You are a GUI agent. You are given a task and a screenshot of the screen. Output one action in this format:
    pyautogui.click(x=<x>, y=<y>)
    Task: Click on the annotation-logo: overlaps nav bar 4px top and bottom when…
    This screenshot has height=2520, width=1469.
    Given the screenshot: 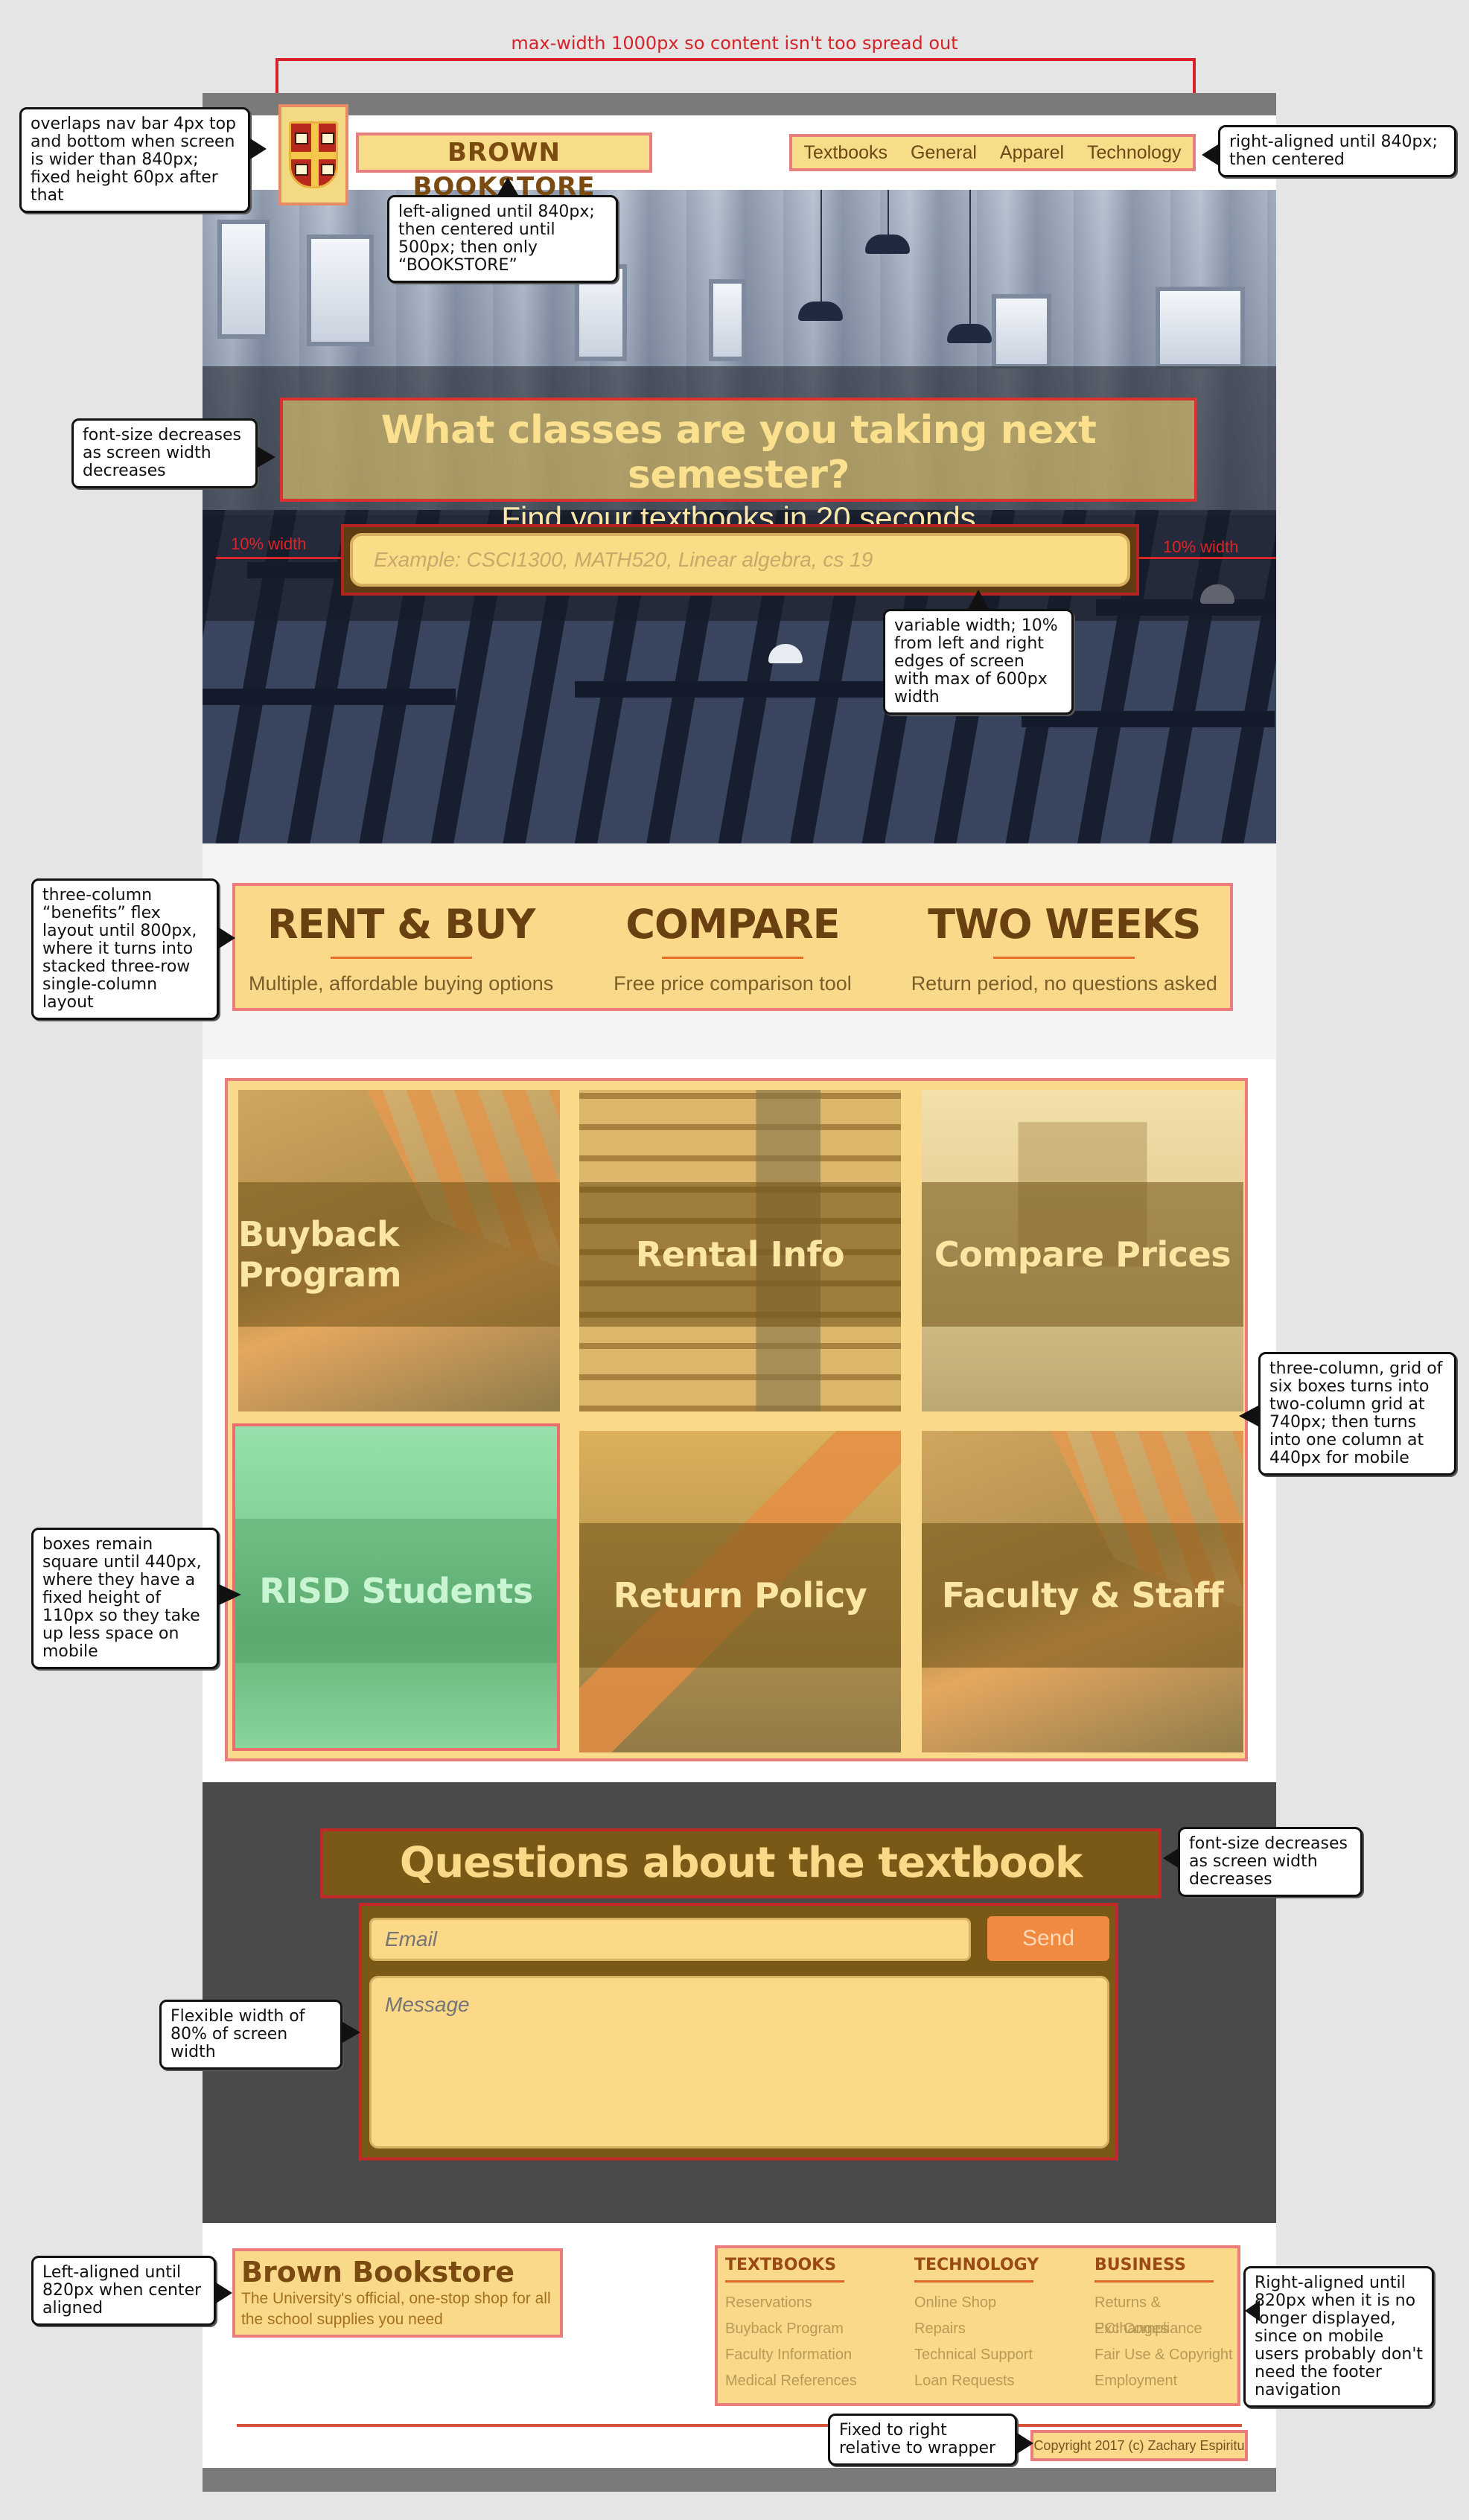 What is the action you would take?
    pyautogui.click(x=134, y=160)
    